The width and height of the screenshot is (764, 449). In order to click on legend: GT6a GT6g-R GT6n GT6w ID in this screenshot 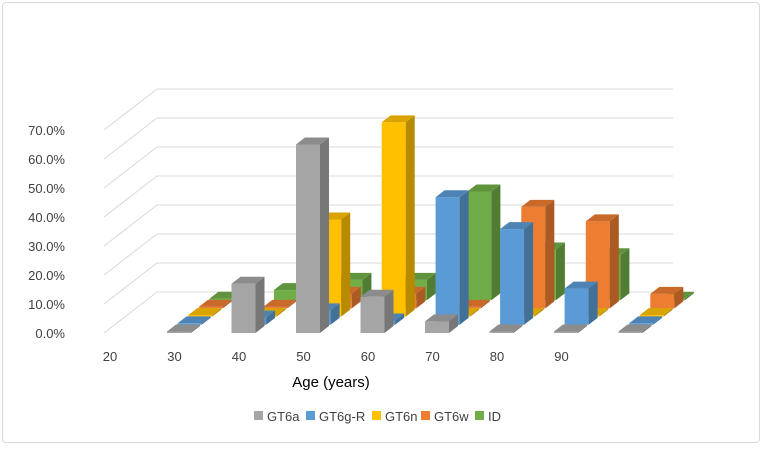, I will do `click(377, 416)`.